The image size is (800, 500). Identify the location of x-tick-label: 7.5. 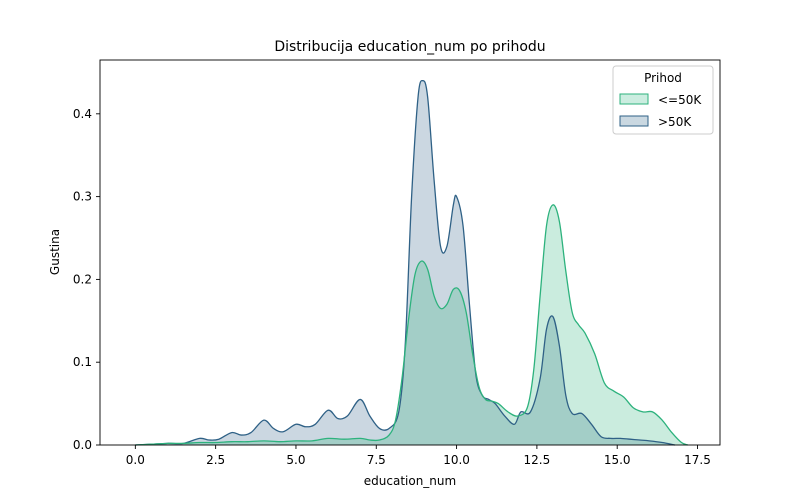
(376, 460).